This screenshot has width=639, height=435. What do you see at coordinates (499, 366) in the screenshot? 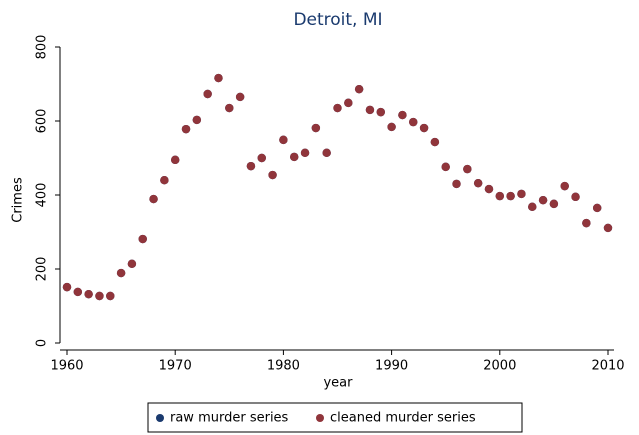
I see `x-tick-label: 2000` at bounding box center [499, 366].